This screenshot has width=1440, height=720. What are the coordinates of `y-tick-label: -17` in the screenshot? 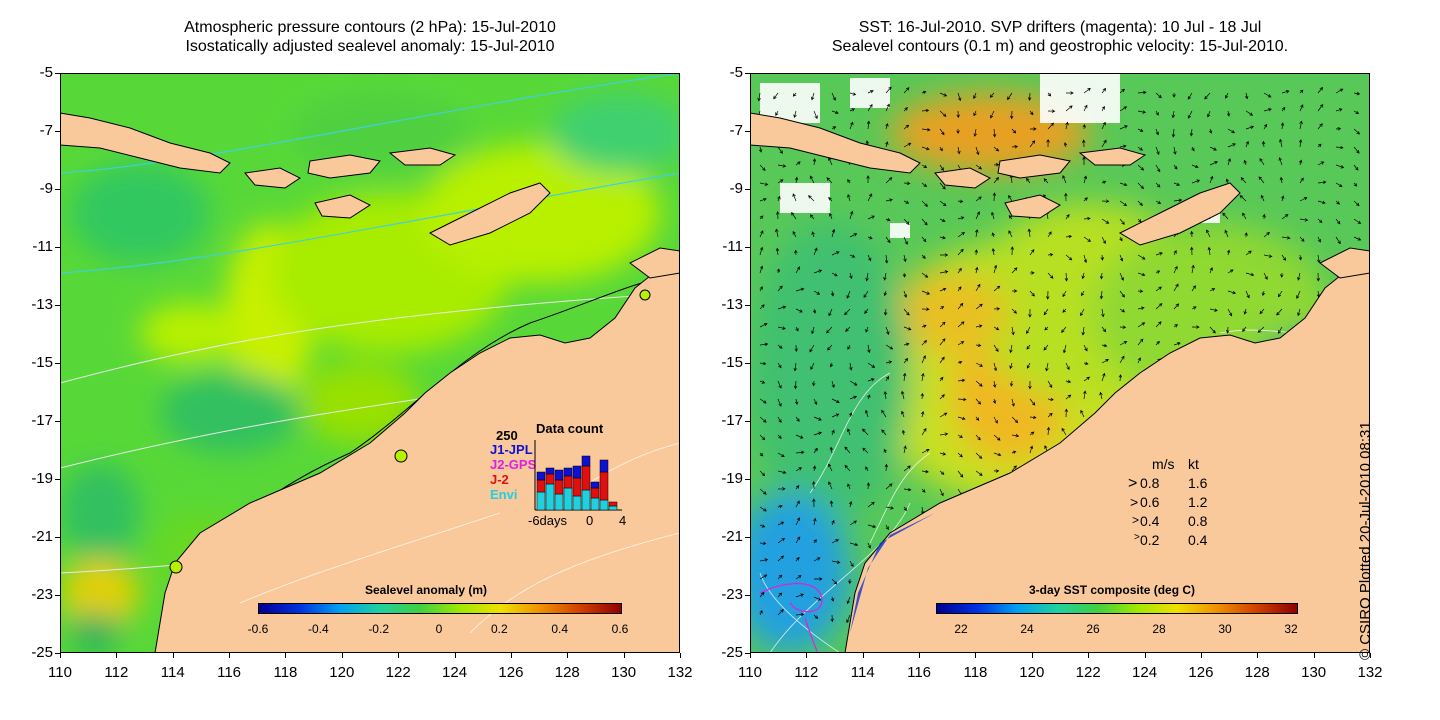 It's located at (732, 420).